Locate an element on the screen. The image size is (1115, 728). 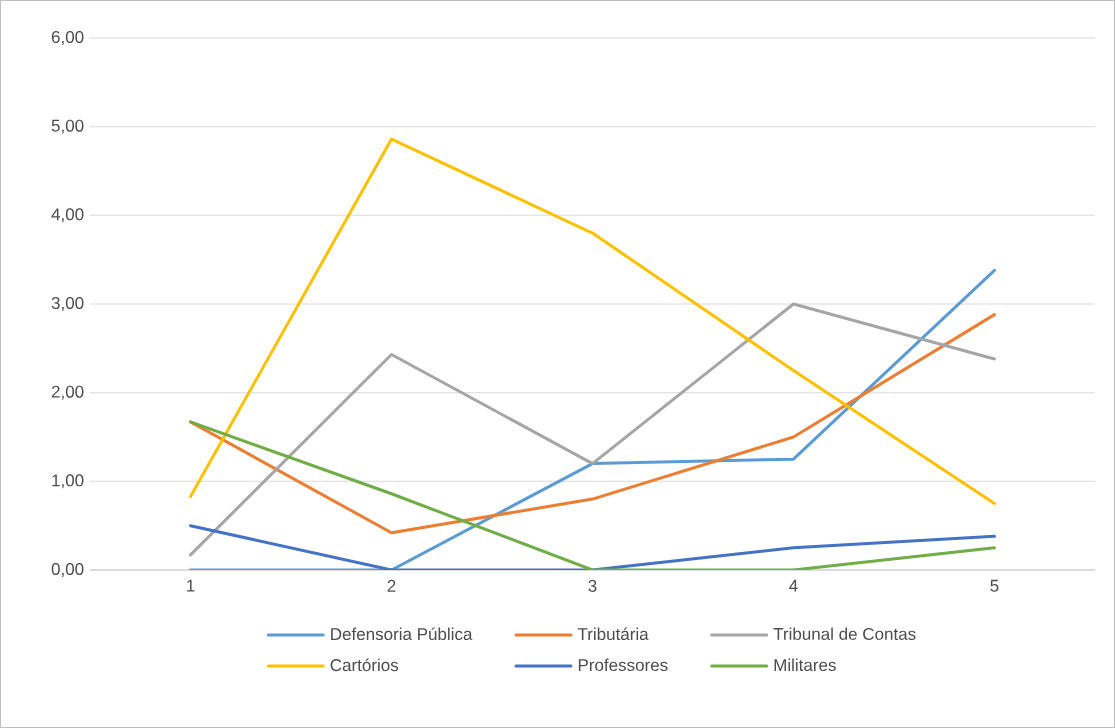
legend-label: Tribunal de Contas is located at coordinates (844, 633).